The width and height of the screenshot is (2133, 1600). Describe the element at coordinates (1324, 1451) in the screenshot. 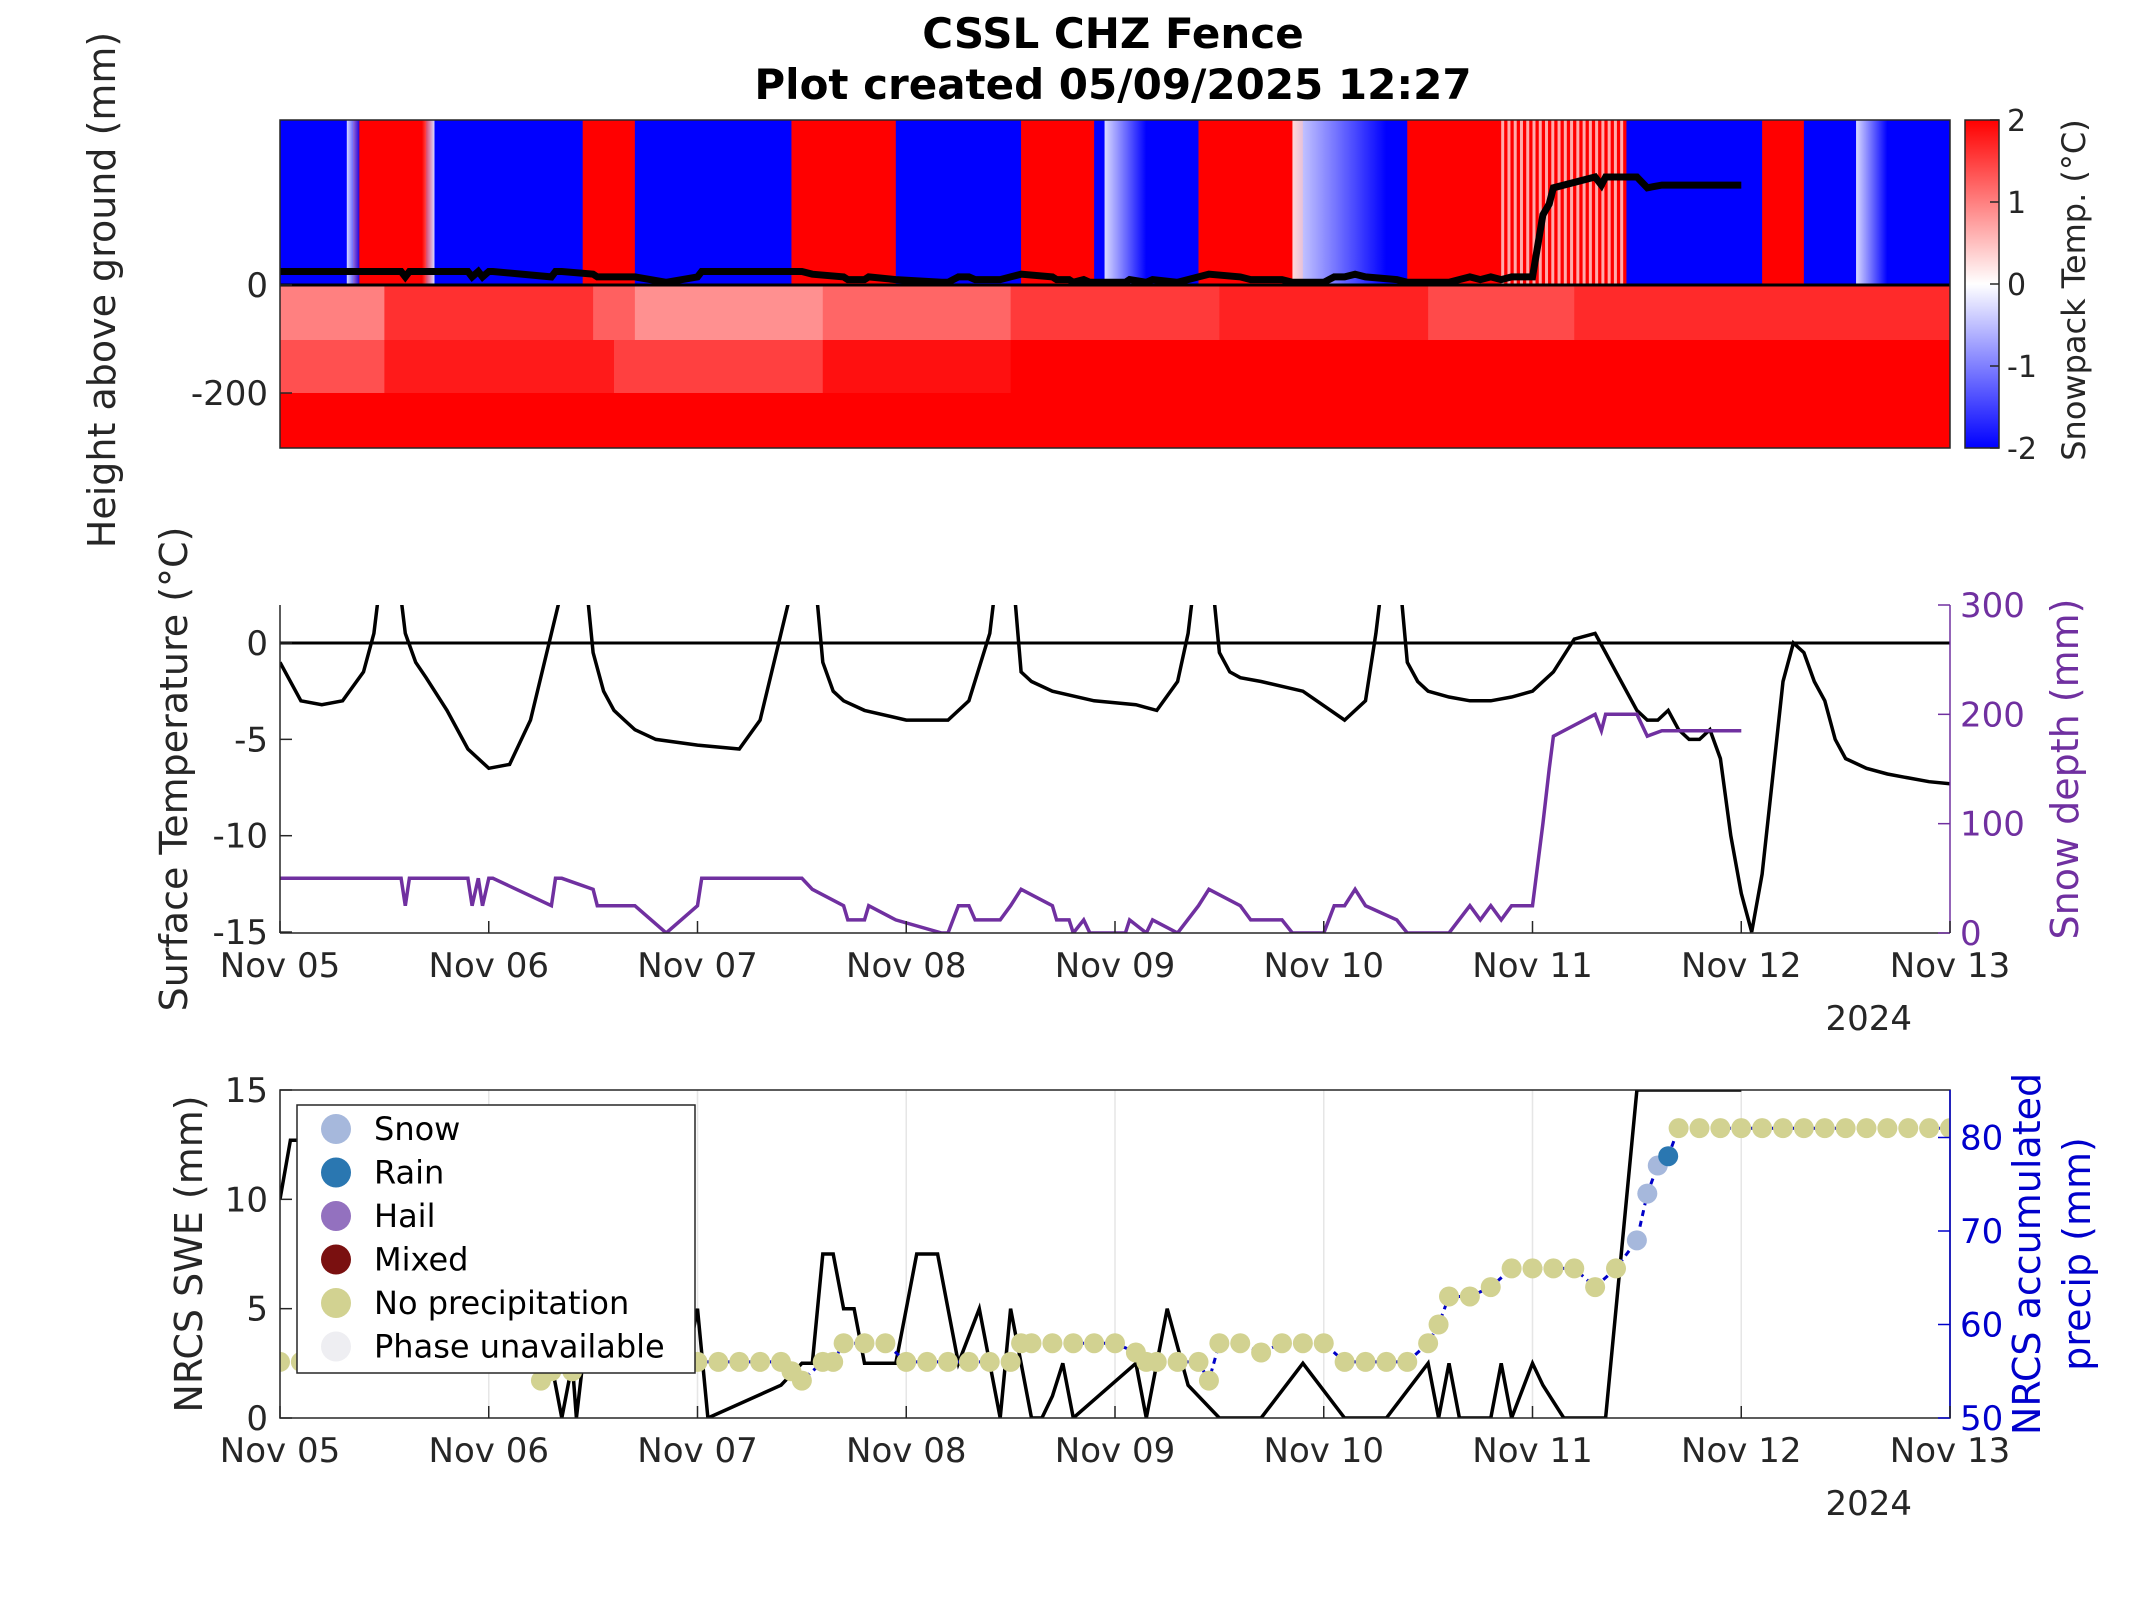

I see `x-tick-label-panel3: Nov 10` at that location.